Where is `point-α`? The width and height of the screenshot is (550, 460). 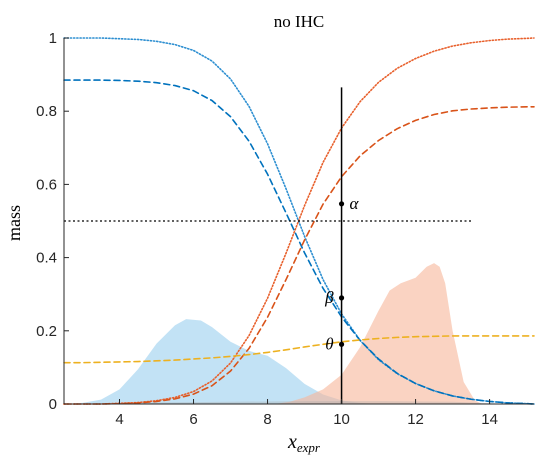 point-α is located at coordinates (341, 204).